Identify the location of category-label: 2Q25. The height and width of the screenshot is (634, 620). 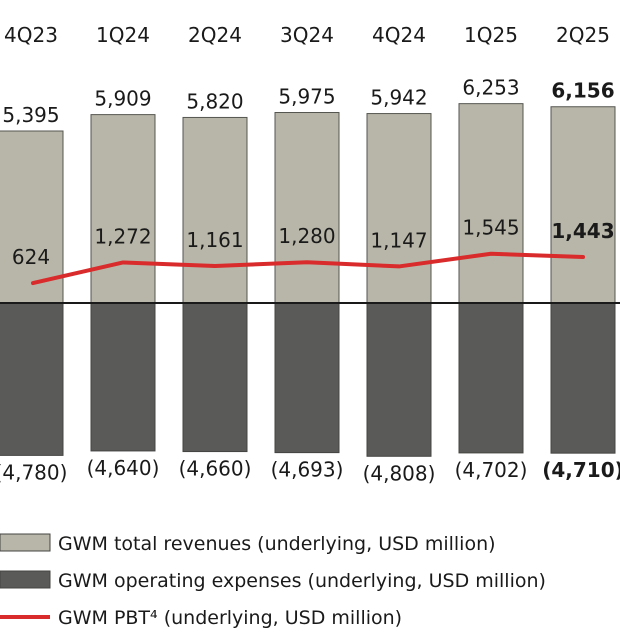
(583, 35).